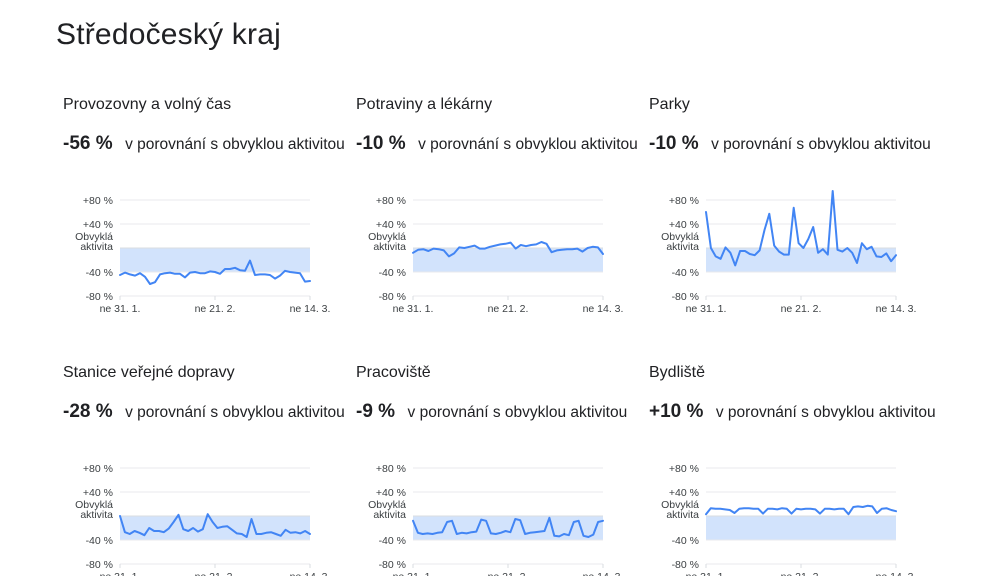  I want to click on panel-title: Parky, so click(669, 104).